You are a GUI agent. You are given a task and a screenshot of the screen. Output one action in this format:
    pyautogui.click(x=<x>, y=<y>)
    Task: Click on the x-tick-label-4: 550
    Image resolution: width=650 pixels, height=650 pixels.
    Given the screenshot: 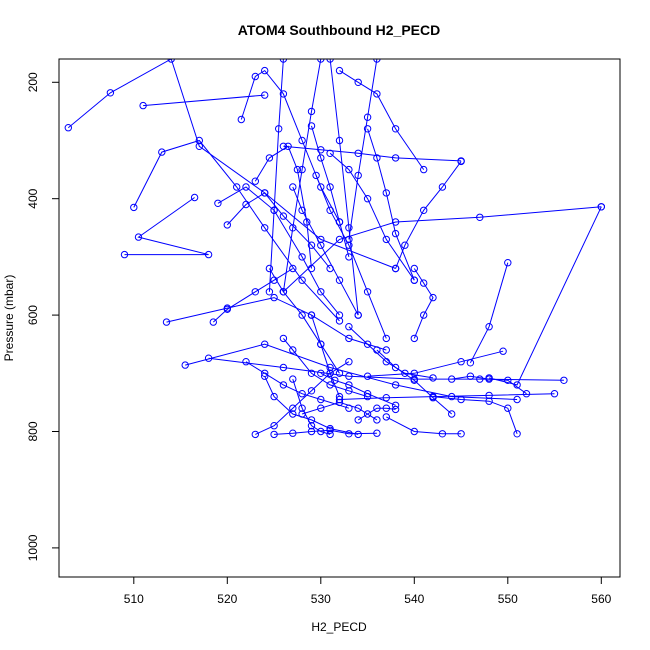 What is the action you would take?
    pyautogui.click(x=508, y=599)
    